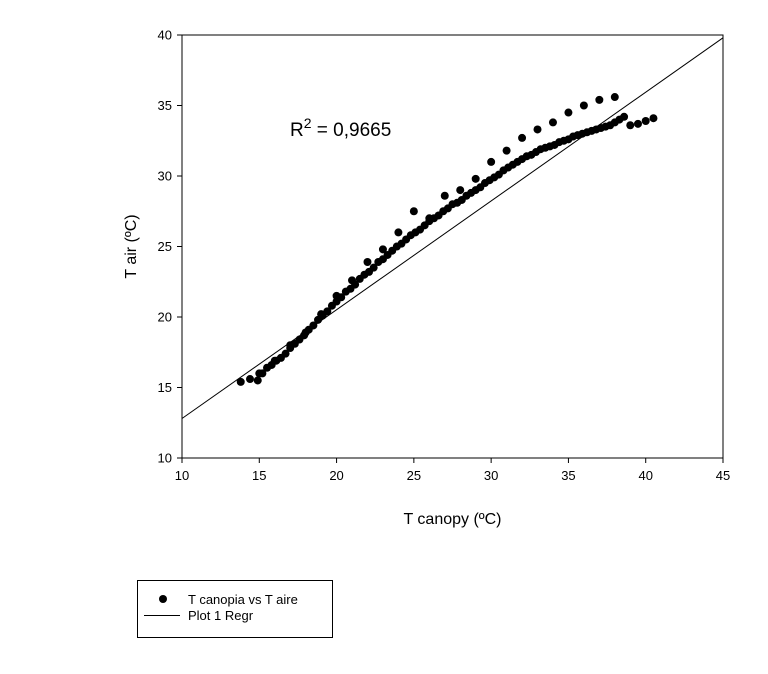  Describe the element at coordinates (491, 475) in the screenshot. I see `x-tick-label: 30` at that location.